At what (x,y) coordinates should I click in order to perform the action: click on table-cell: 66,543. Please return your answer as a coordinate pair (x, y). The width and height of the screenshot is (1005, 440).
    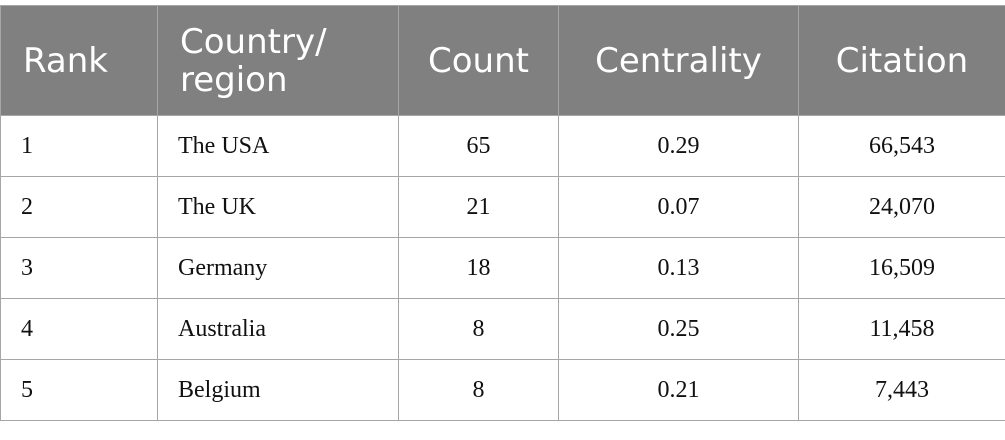
    Looking at the image, I should click on (901, 146).